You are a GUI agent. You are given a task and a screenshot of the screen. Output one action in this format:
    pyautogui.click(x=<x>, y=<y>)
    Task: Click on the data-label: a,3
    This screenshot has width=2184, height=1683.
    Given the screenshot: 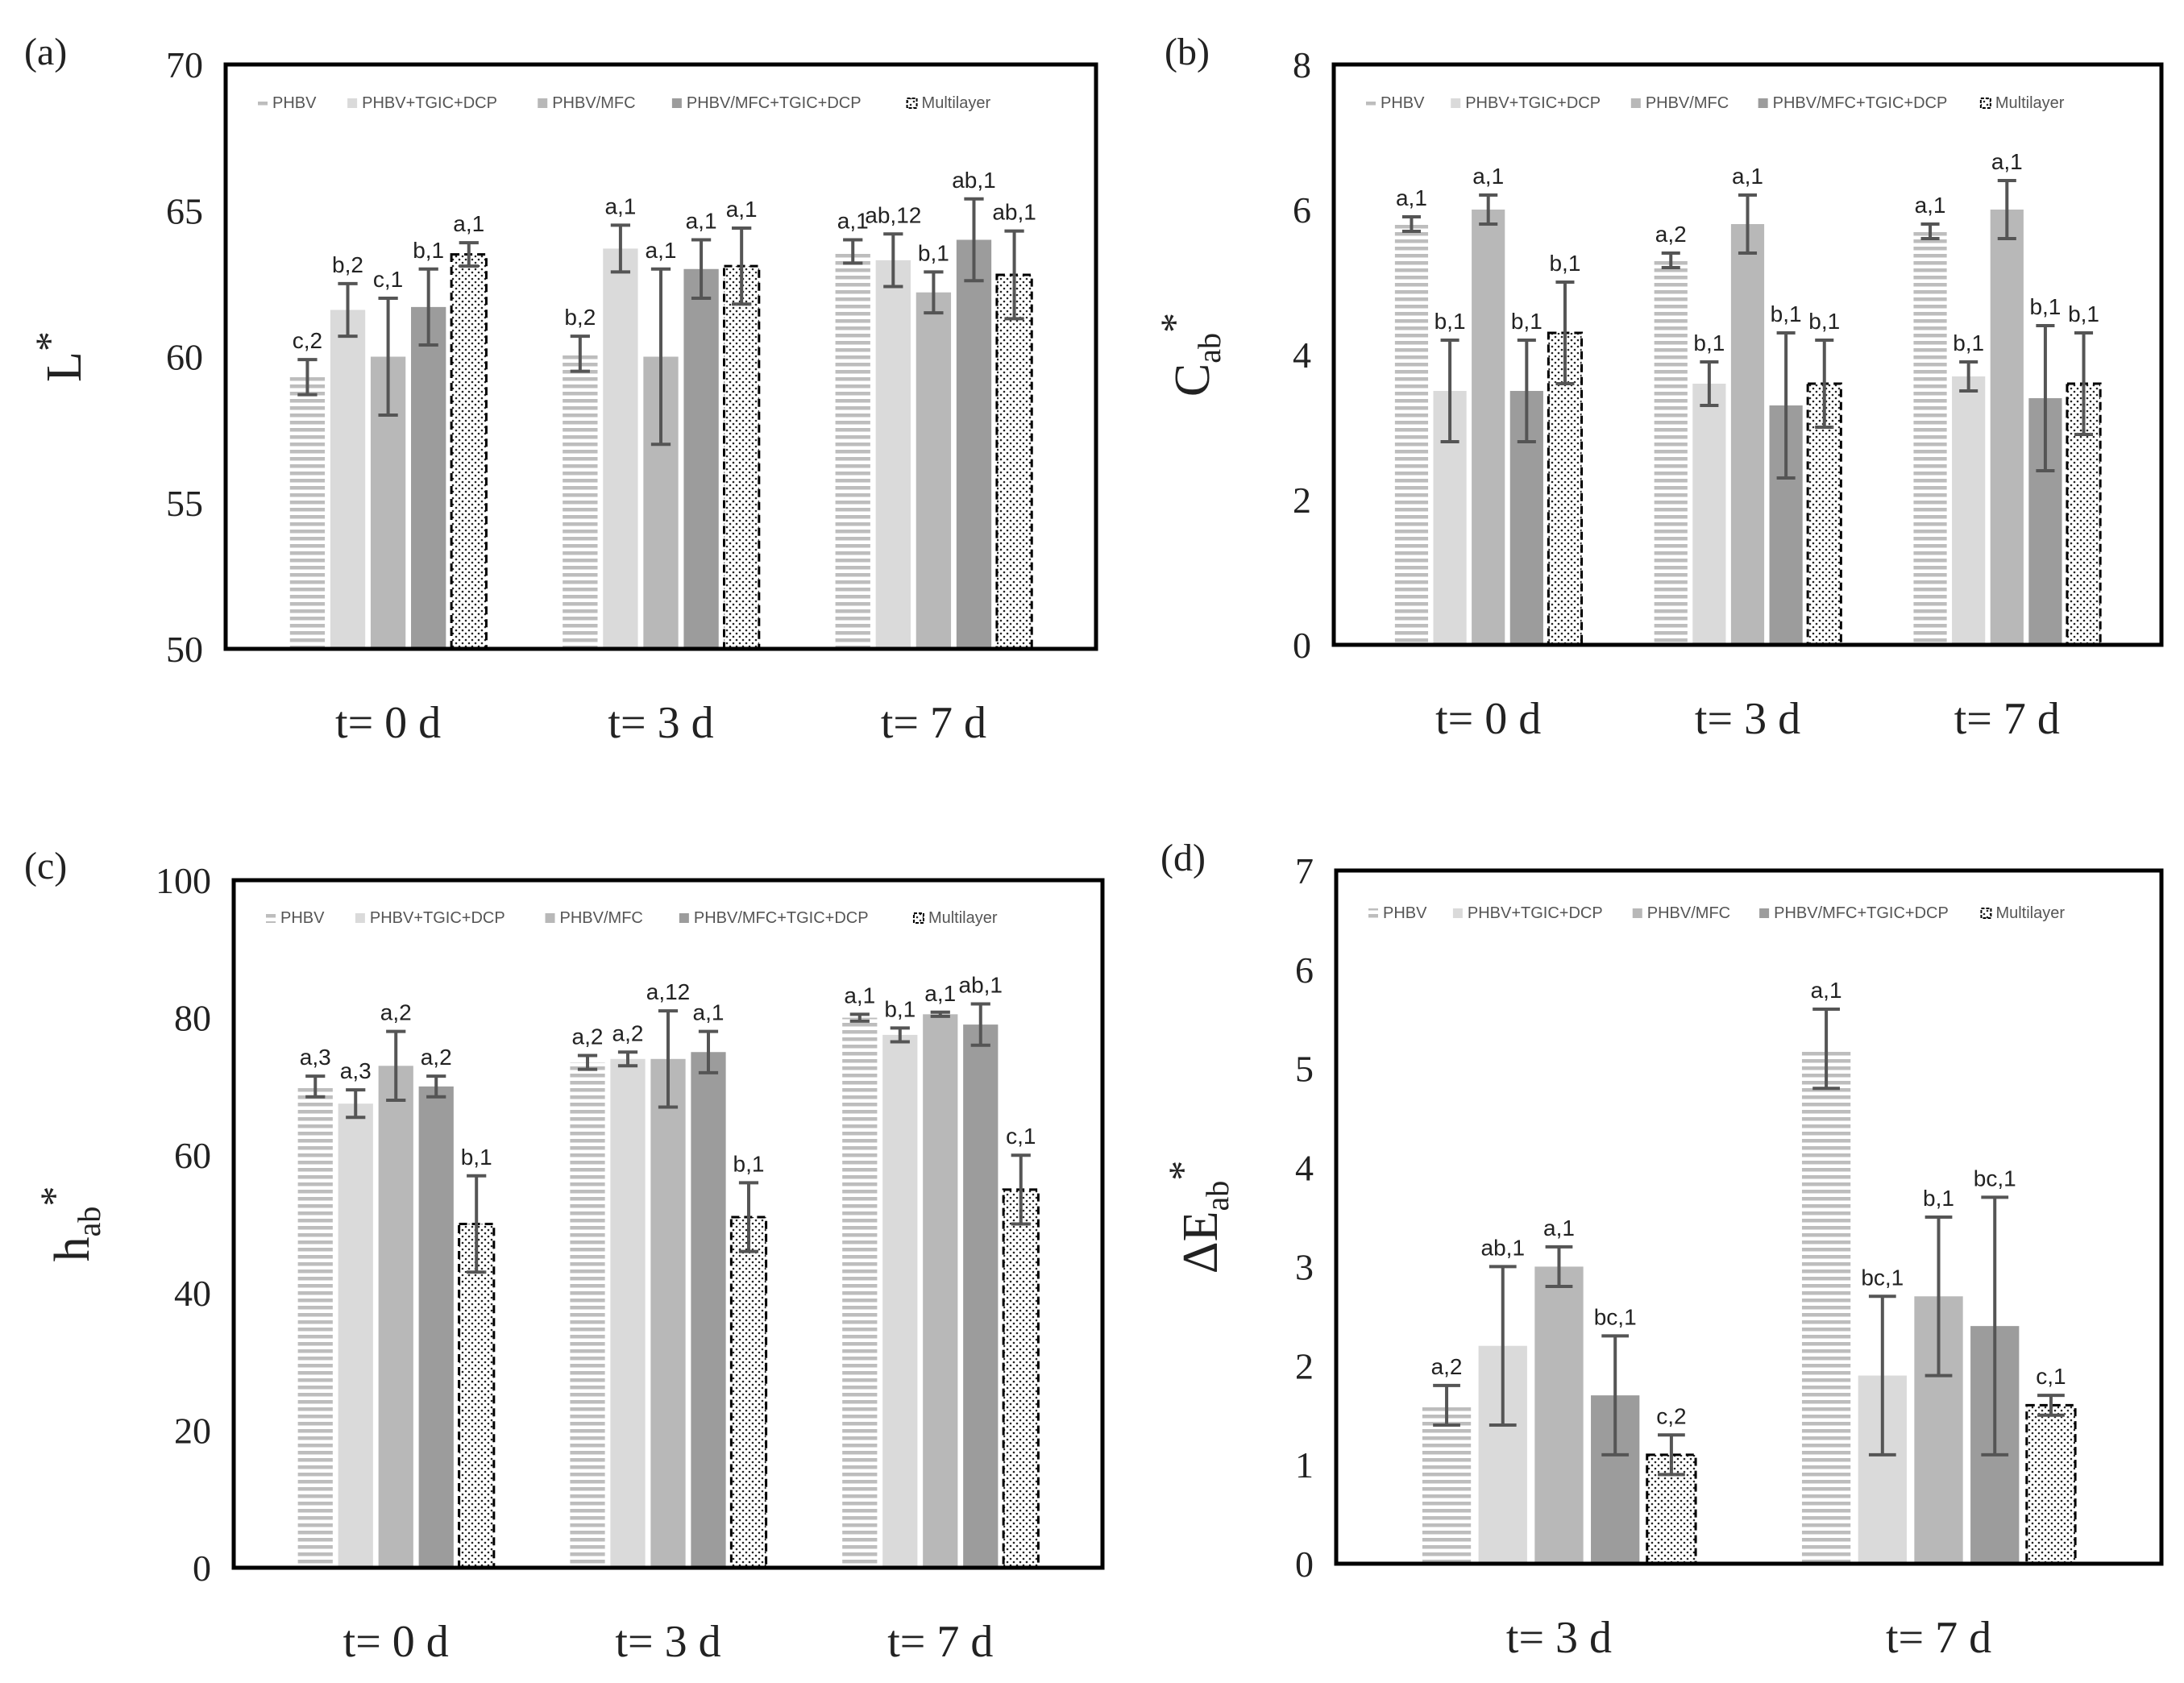 What is the action you would take?
    pyautogui.click(x=315, y=1057)
    